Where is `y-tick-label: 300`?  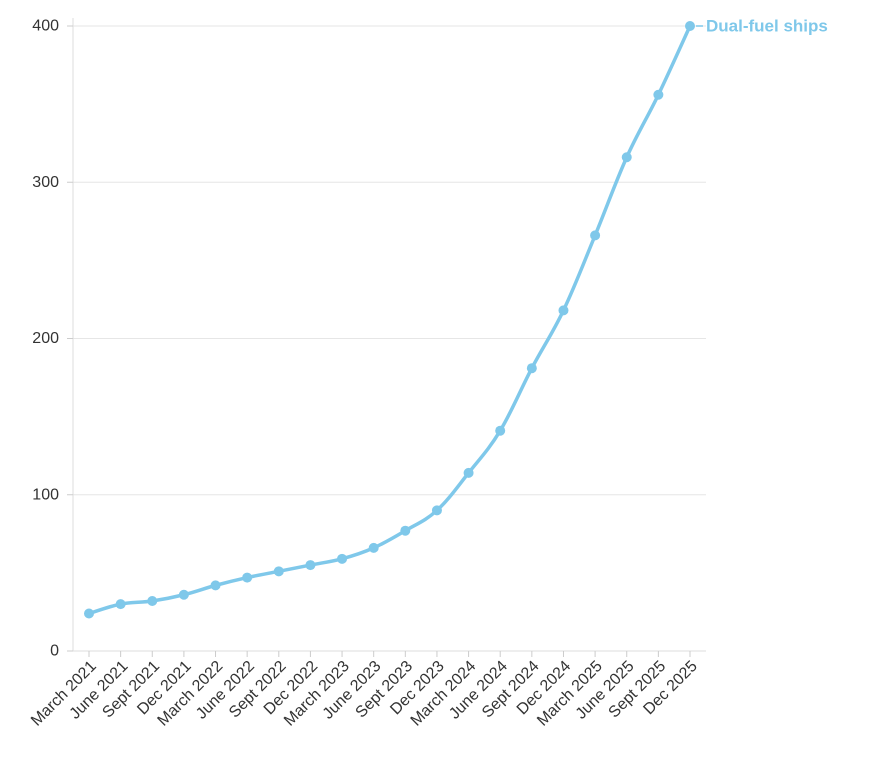
y-tick-label: 300 is located at coordinates (45, 182).